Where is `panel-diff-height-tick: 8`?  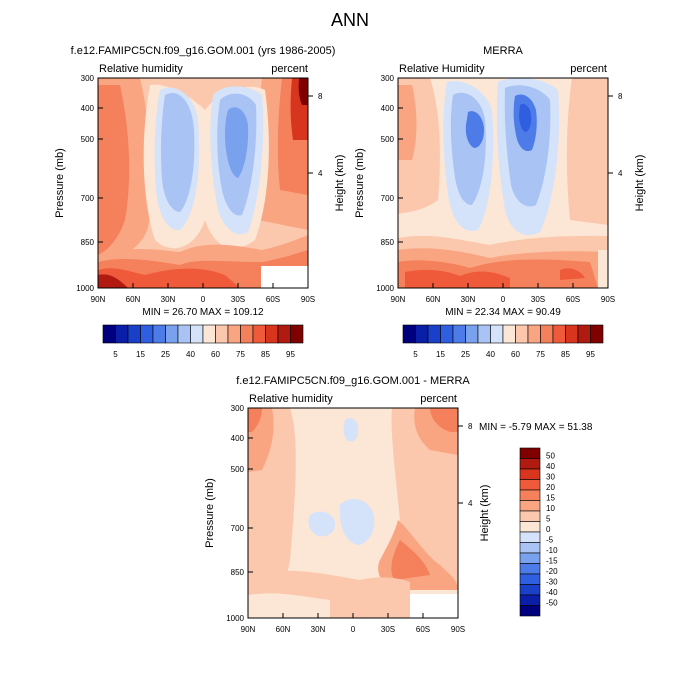 panel-diff-height-tick: 8 is located at coordinates (470, 426).